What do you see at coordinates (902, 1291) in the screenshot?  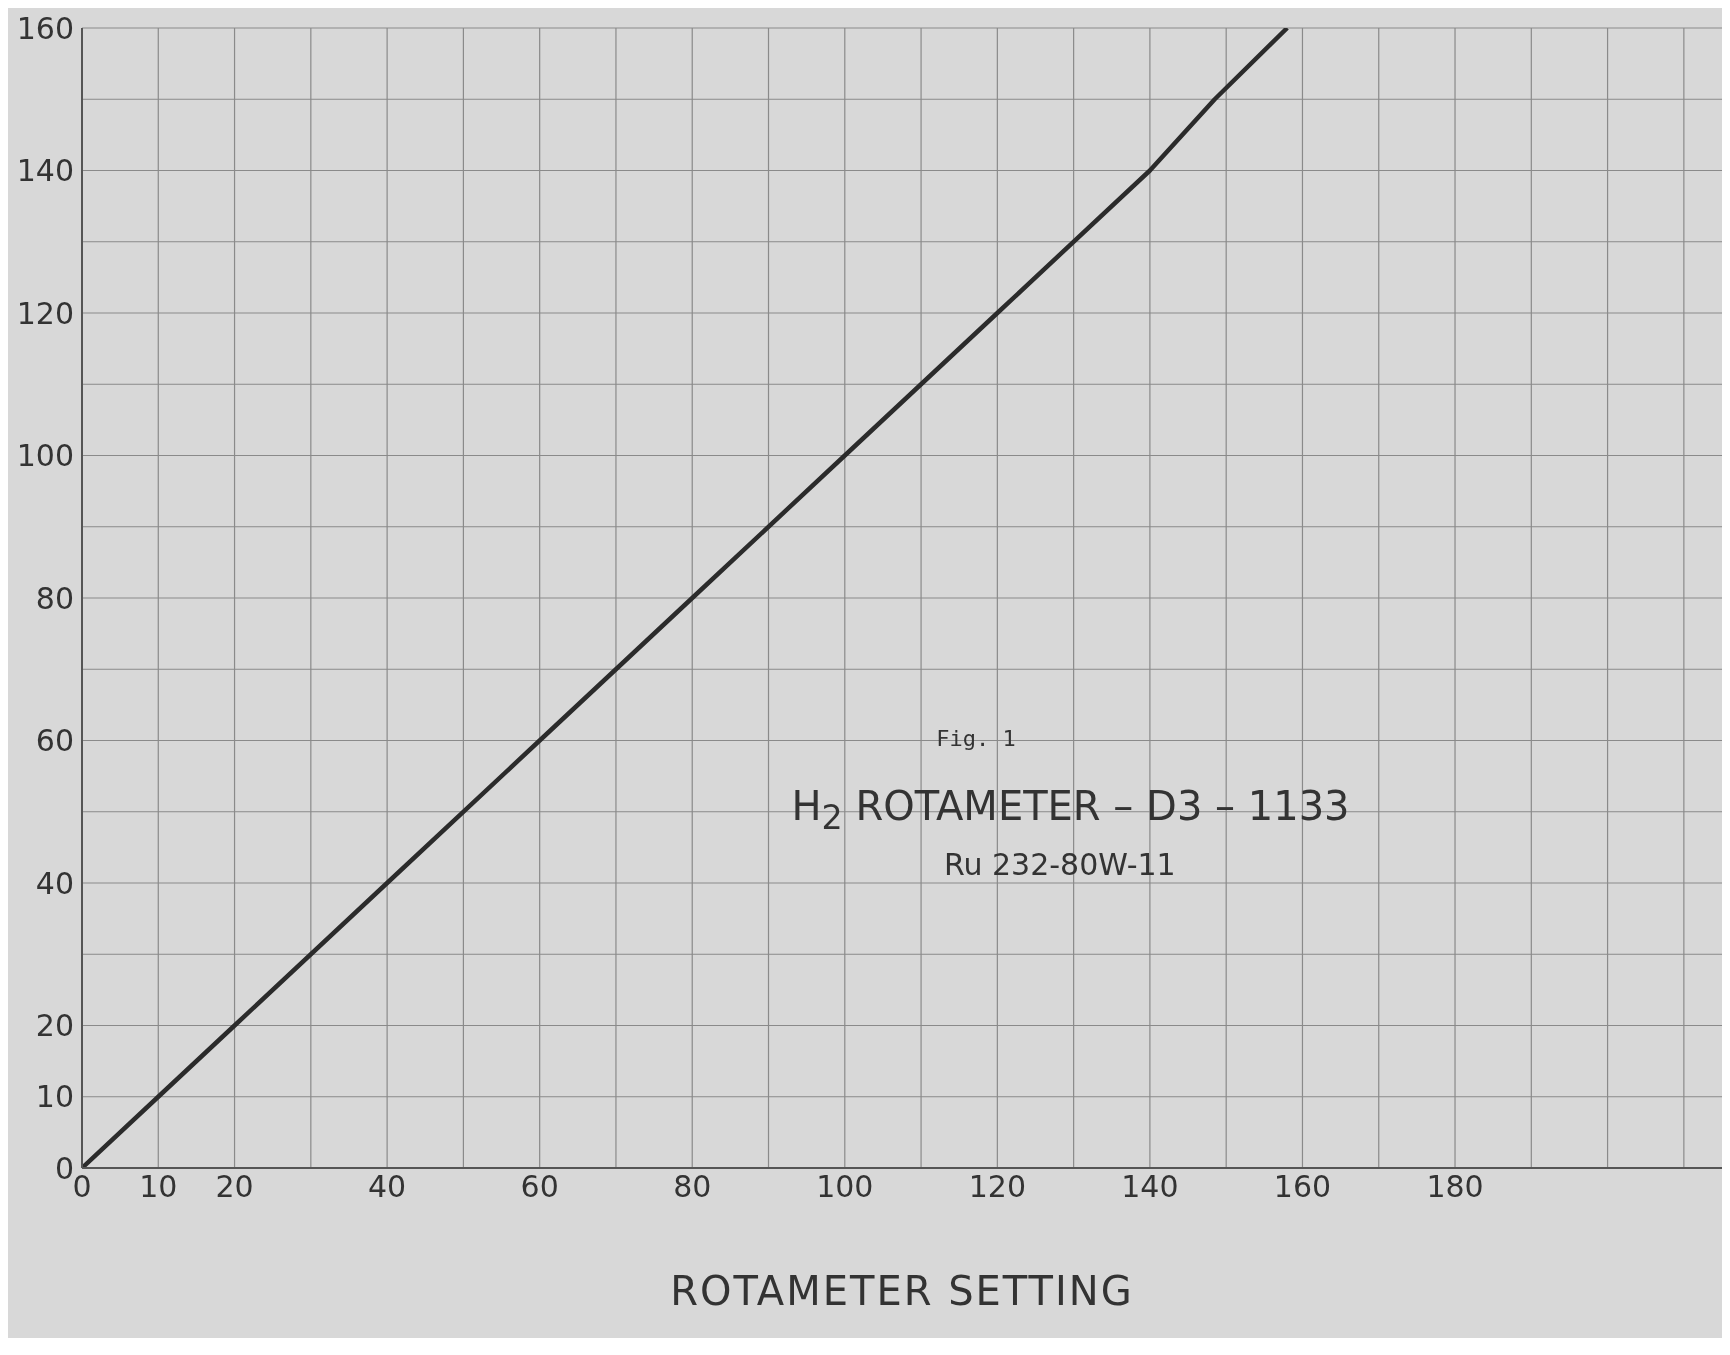 I see `x-axis-title: ROTAMETER SETTING` at bounding box center [902, 1291].